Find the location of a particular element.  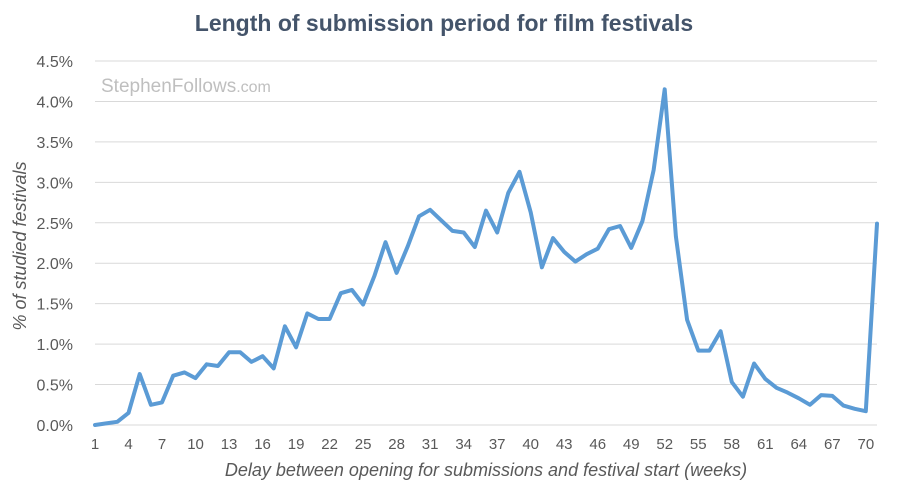

y-tick-label: 3.5% is located at coordinates (55, 143).